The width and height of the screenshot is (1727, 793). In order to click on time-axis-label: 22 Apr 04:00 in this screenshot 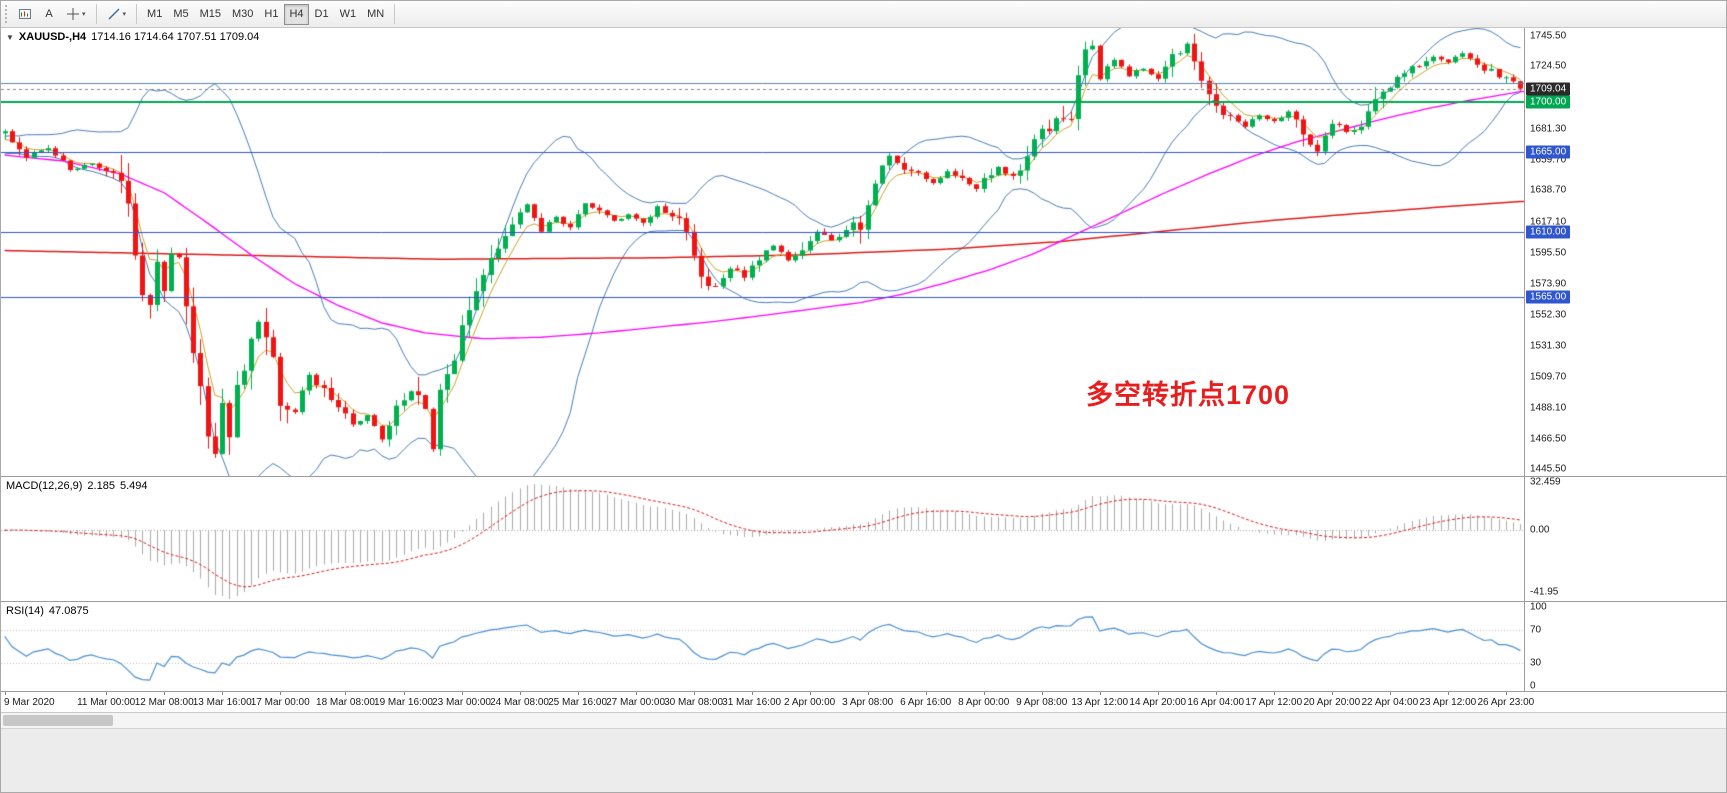, I will do `click(1390, 702)`.